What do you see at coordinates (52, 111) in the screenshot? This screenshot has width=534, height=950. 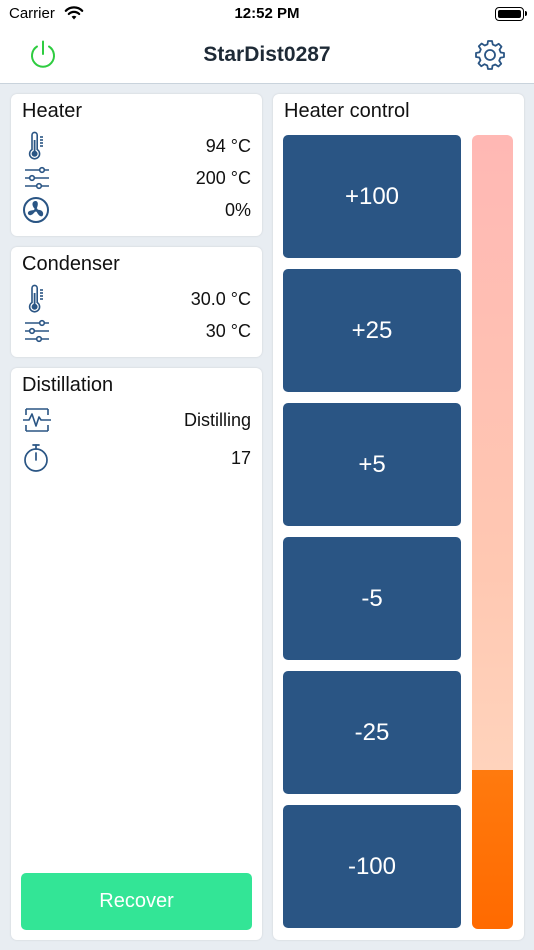 I see `heater-title: Heater` at bounding box center [52, 111].